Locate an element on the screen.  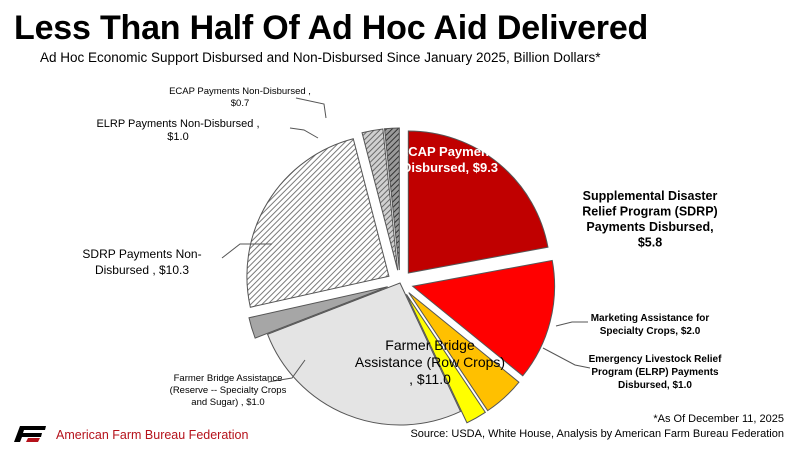
leader-line-sdrp-payments-non-disbursed is located at coordinates (246, 251).